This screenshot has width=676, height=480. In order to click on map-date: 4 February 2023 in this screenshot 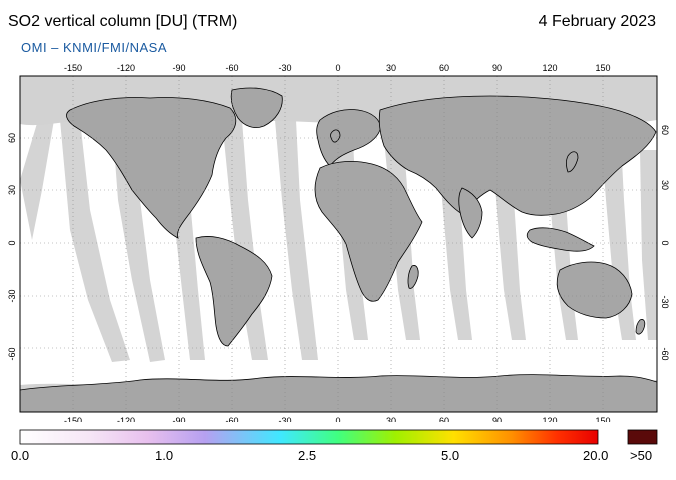, I will do `click(597, 21)`.